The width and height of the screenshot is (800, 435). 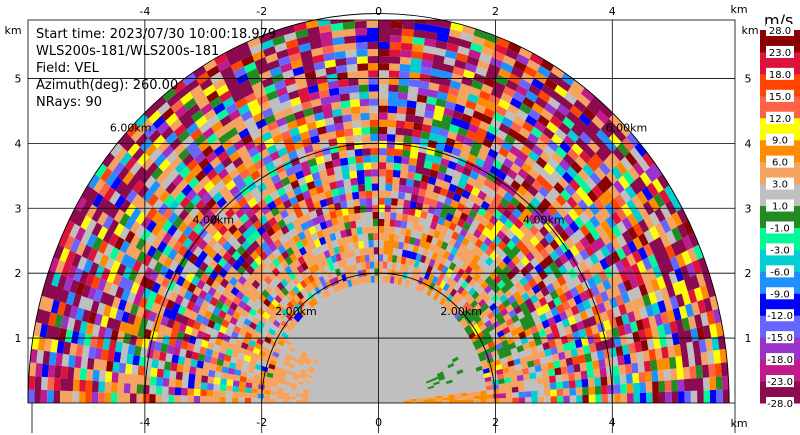 I want to click on colorbar-label: -23.0, so click(x=780, y=382).